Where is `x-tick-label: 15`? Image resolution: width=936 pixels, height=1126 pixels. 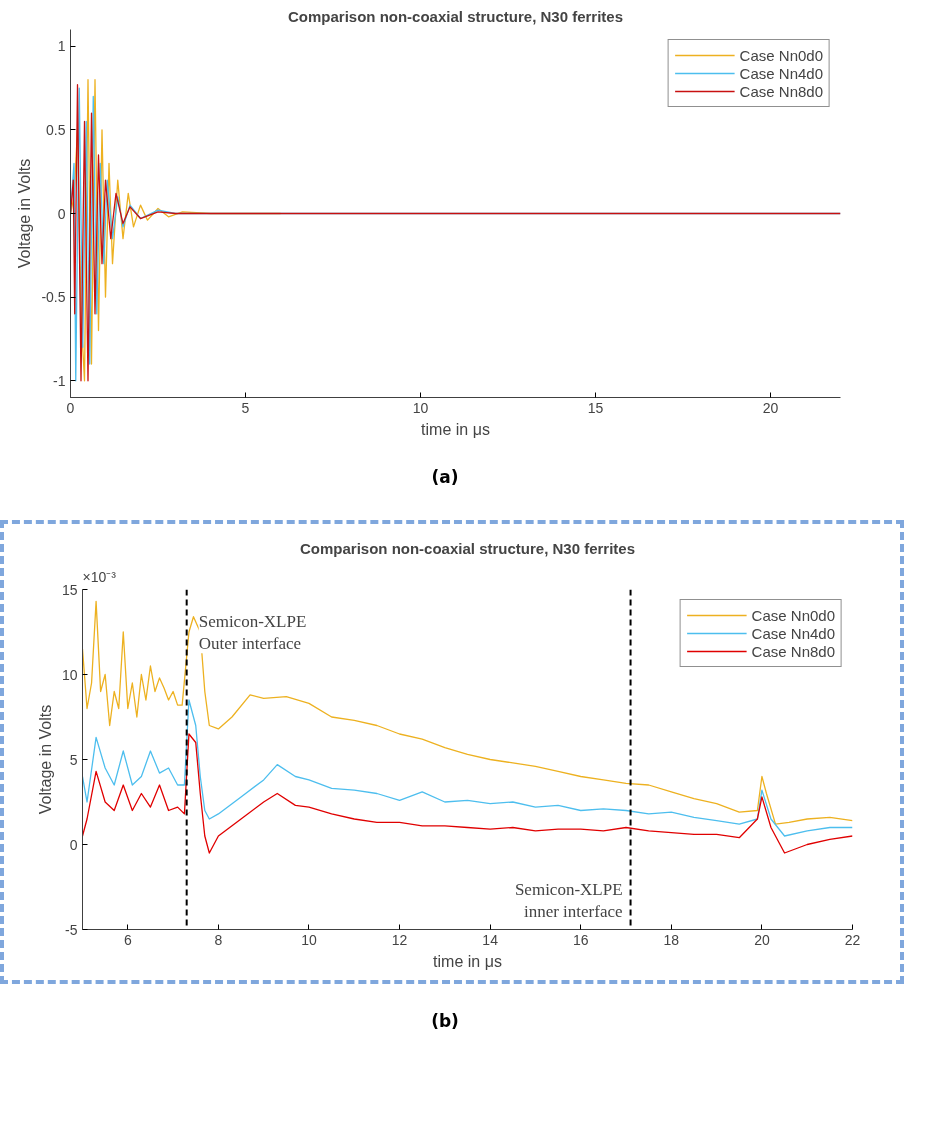
x-tick-label: 15 is located at coordinates (595, 407).